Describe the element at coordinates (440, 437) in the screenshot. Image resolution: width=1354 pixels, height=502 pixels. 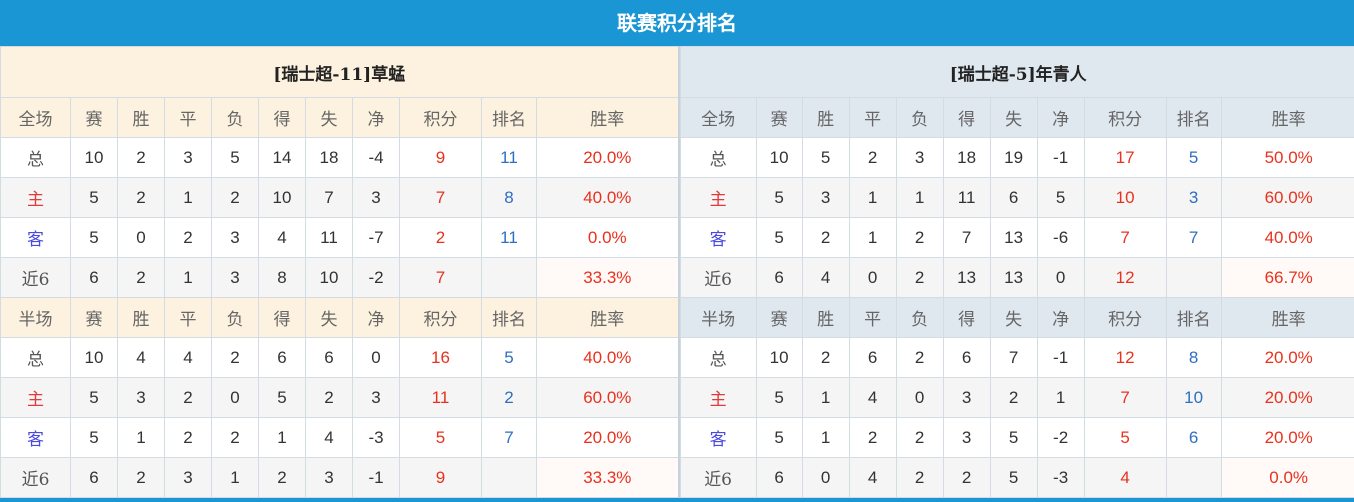
I see `cell-points: 5` at that location.